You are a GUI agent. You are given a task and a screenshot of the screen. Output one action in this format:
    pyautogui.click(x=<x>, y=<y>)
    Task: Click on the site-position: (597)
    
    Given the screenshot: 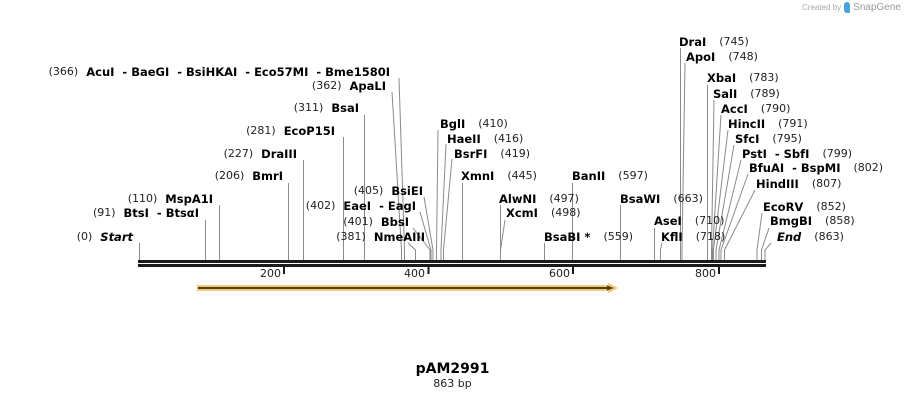 What is the action you would take?
    pyautogui.click(x=633, y=175)
    